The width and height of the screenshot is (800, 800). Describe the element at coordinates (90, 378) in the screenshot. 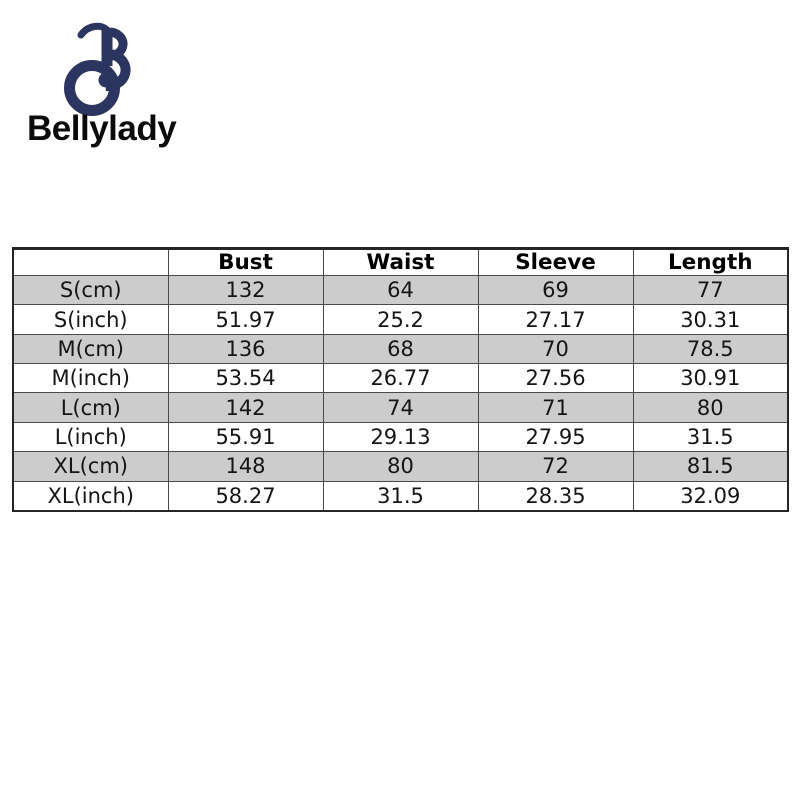

I see `row-label: M(inch)` at that location.